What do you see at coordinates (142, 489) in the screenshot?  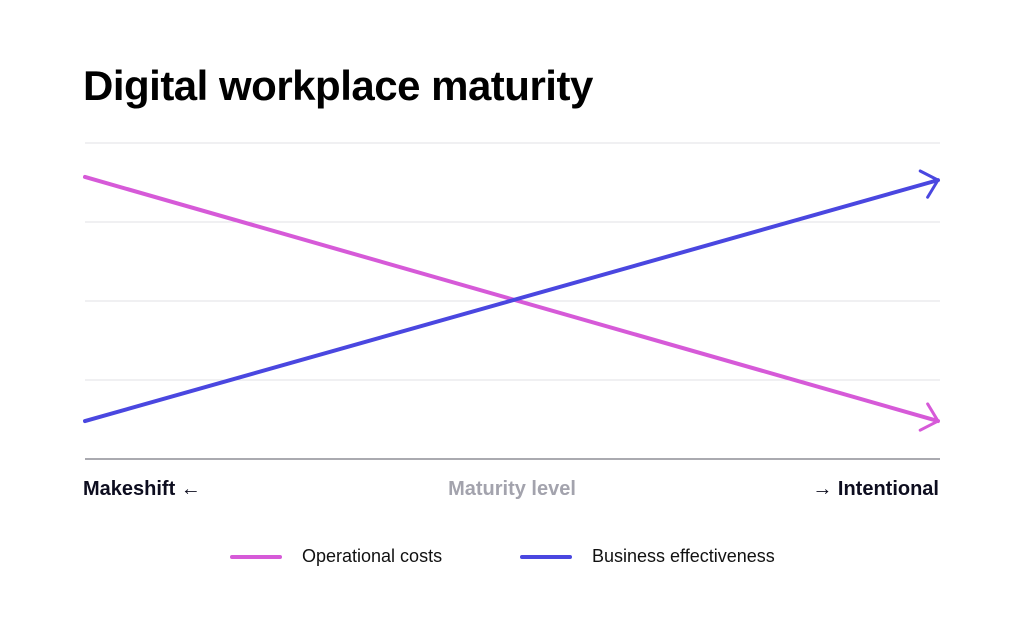 I see `x-axis-left-label: Makeshift ←` at bounding box center [142, 489].